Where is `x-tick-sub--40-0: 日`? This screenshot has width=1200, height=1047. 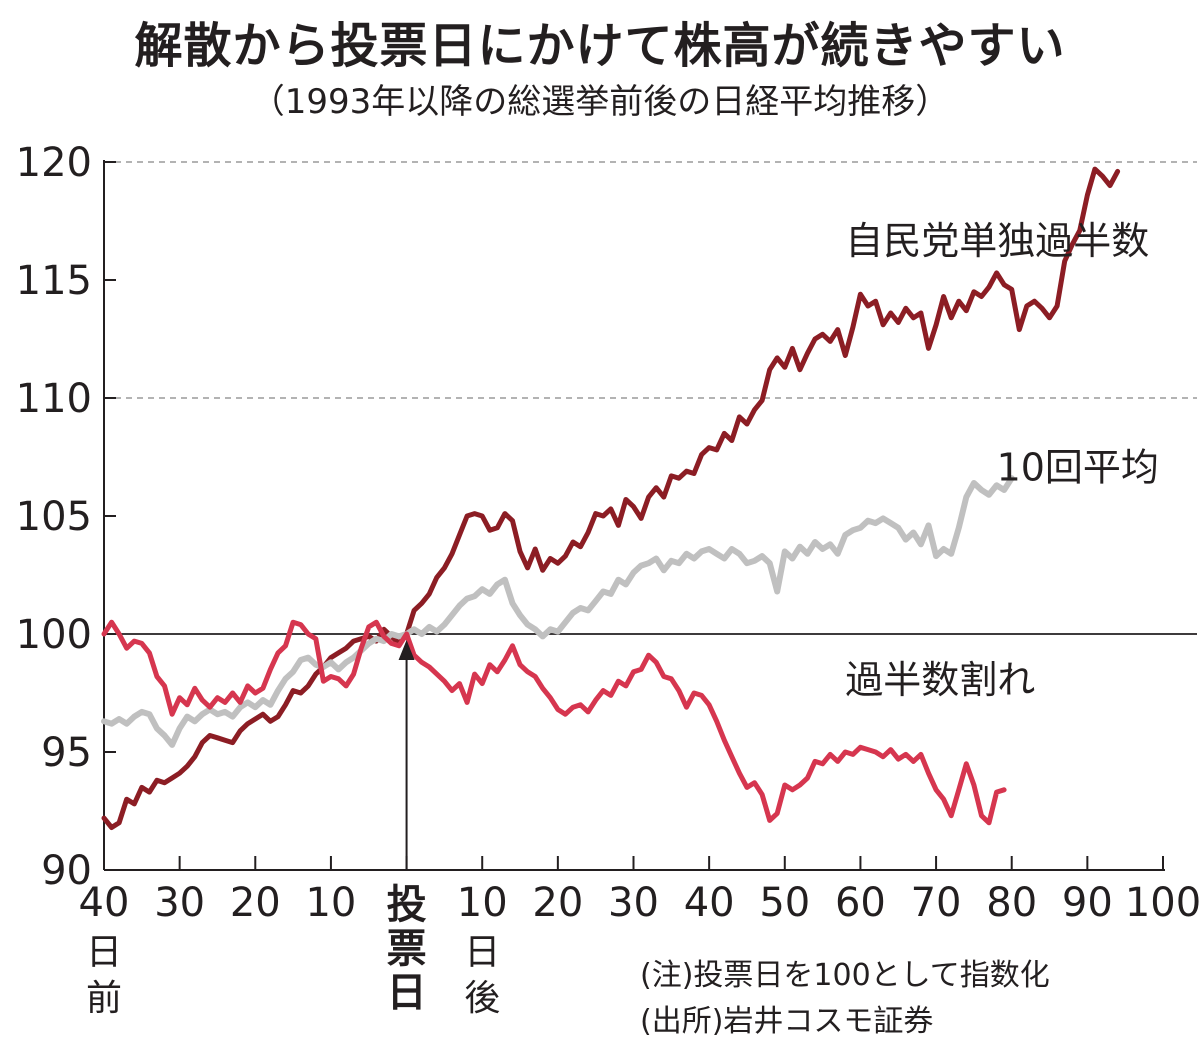 x-tick-sub--40-0: 日 is located at coordinates (104, 952).